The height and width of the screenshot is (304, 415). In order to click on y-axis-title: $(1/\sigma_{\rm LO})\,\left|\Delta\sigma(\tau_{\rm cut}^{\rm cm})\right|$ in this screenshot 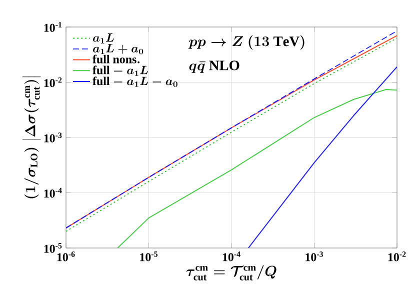, I will do `click(31, 137)`.